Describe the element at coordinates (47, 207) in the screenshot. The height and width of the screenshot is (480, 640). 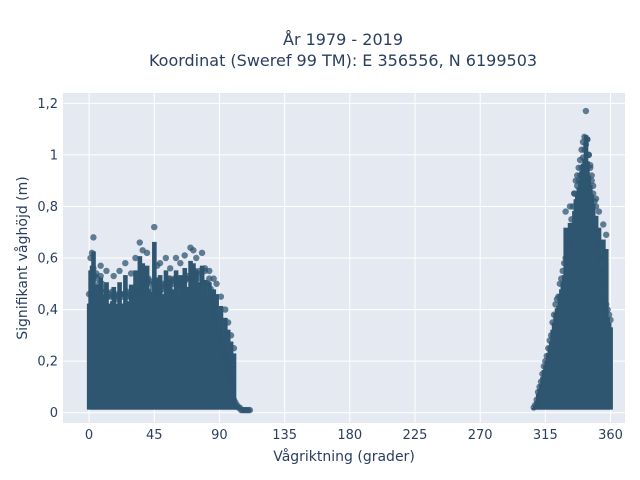
I see `y-tick-label: 0,8` at that location.